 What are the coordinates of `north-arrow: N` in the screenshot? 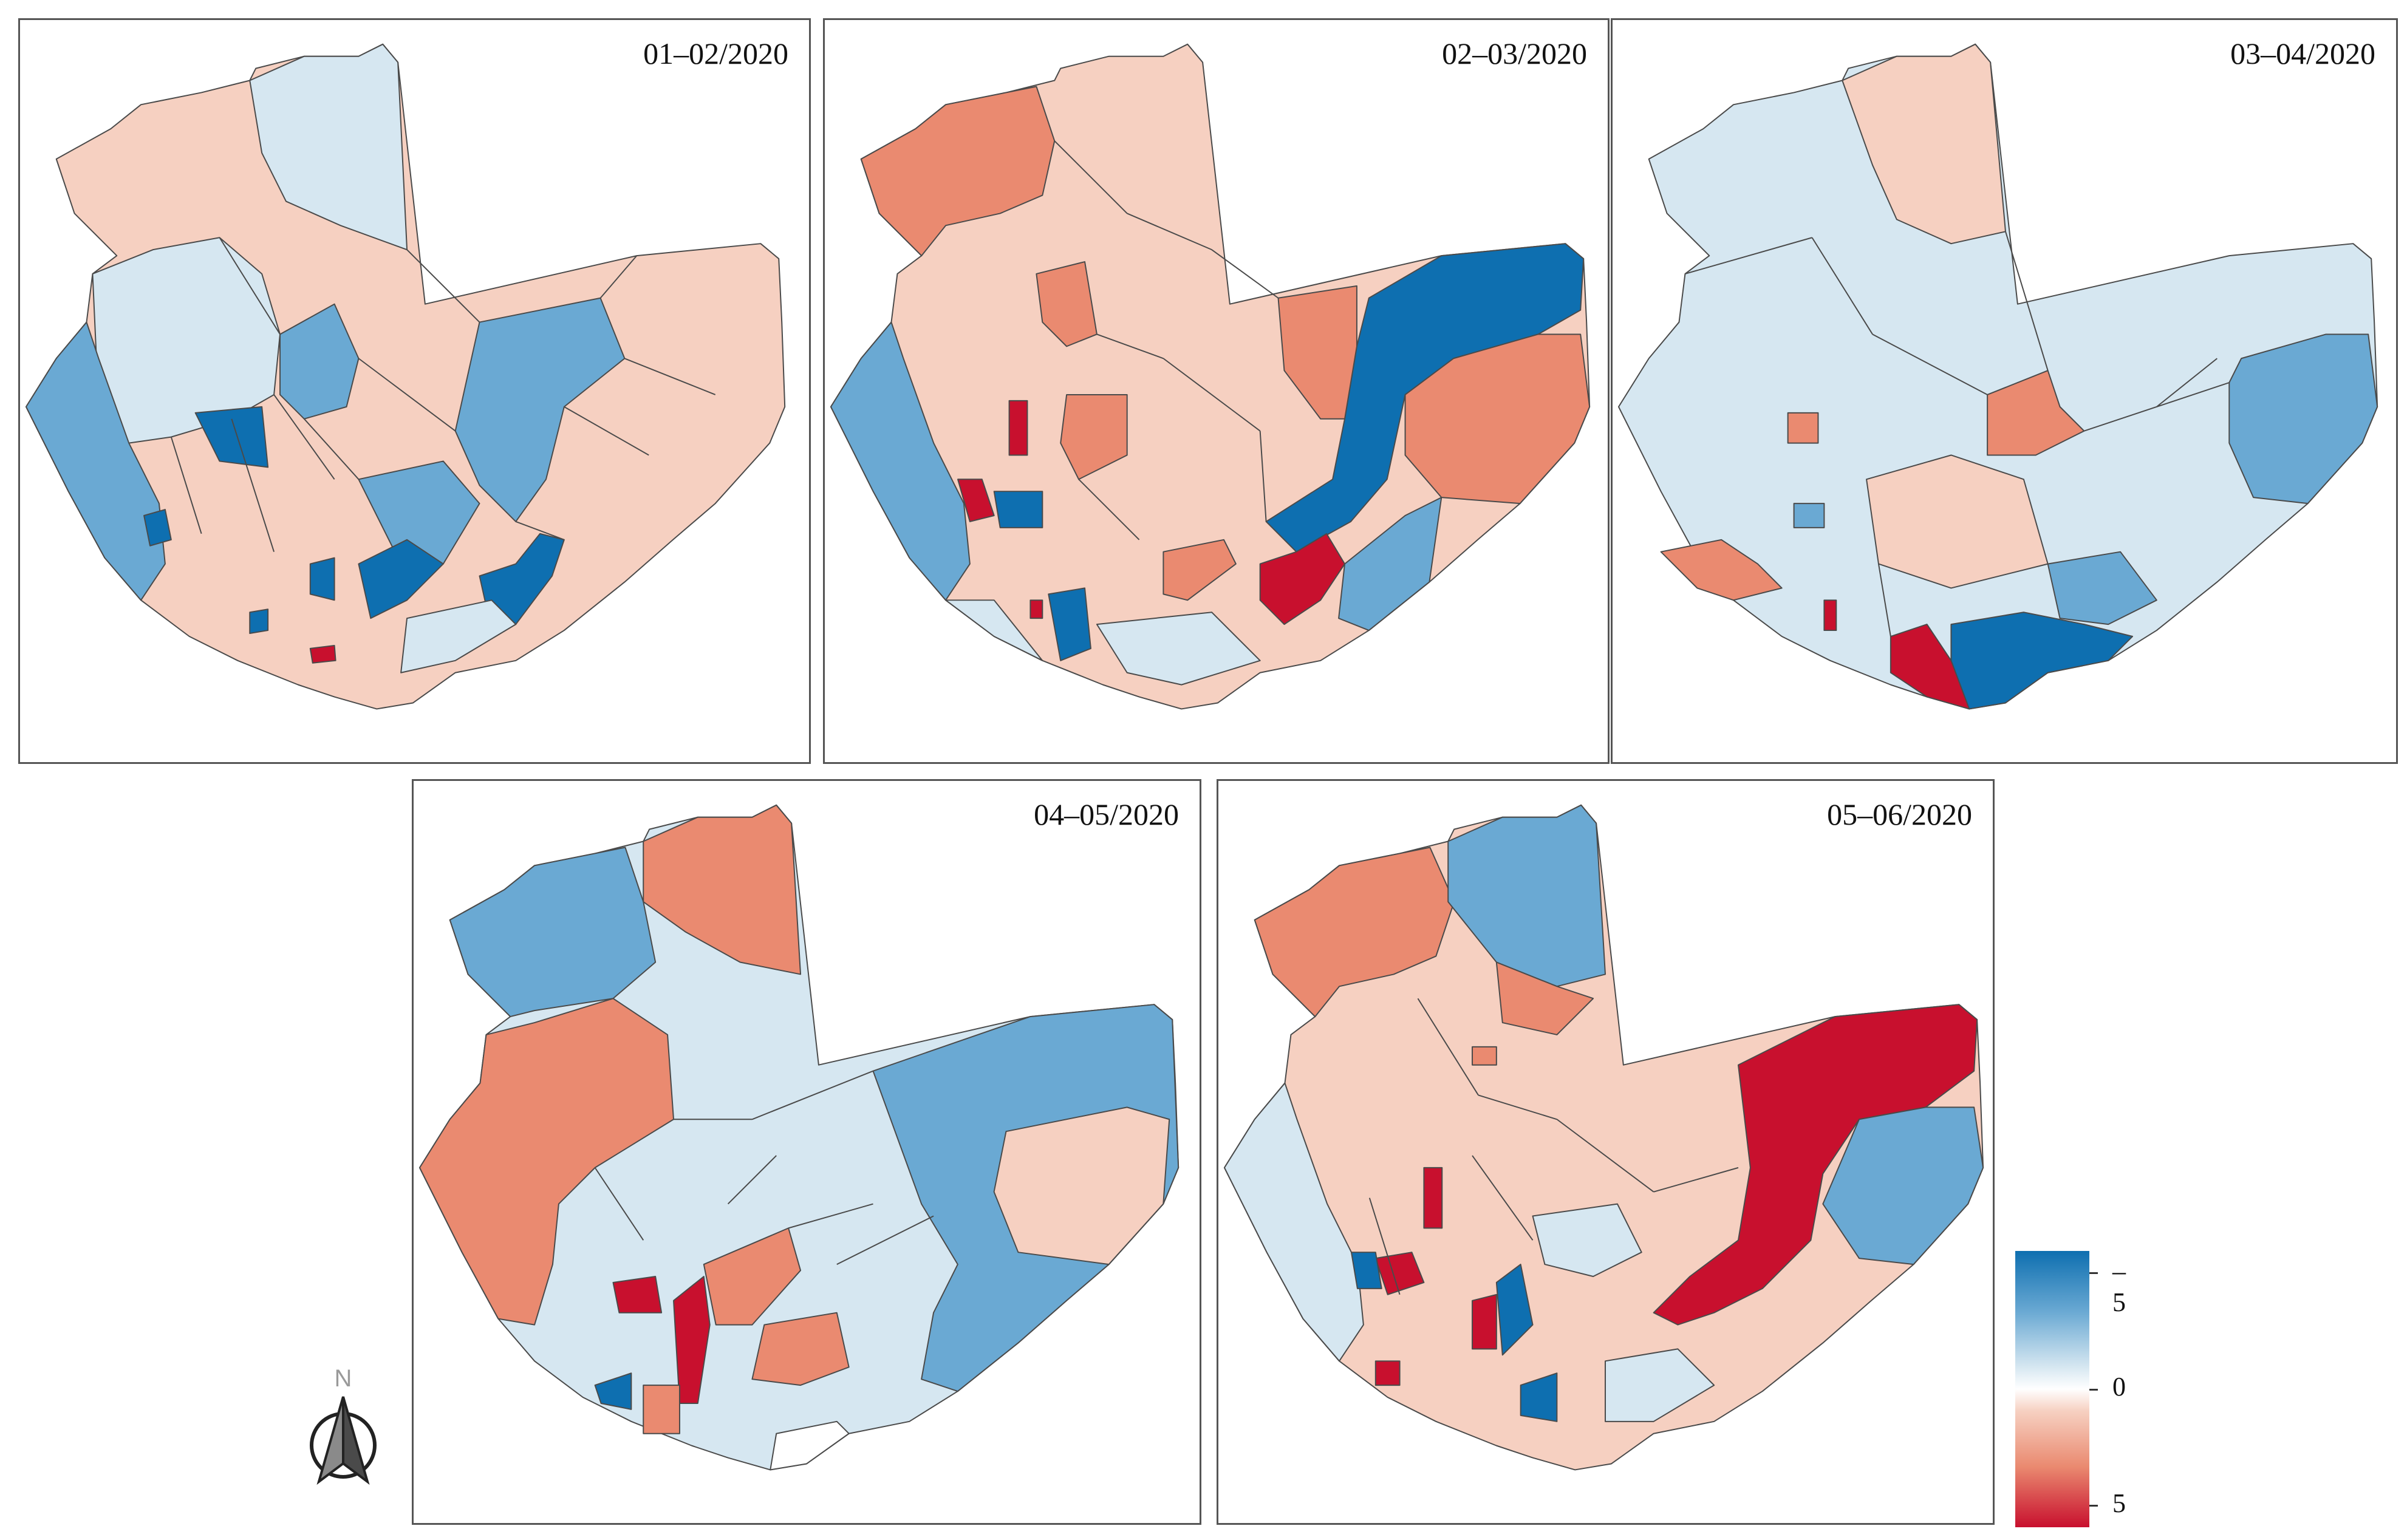 It's located at (343, 1427).